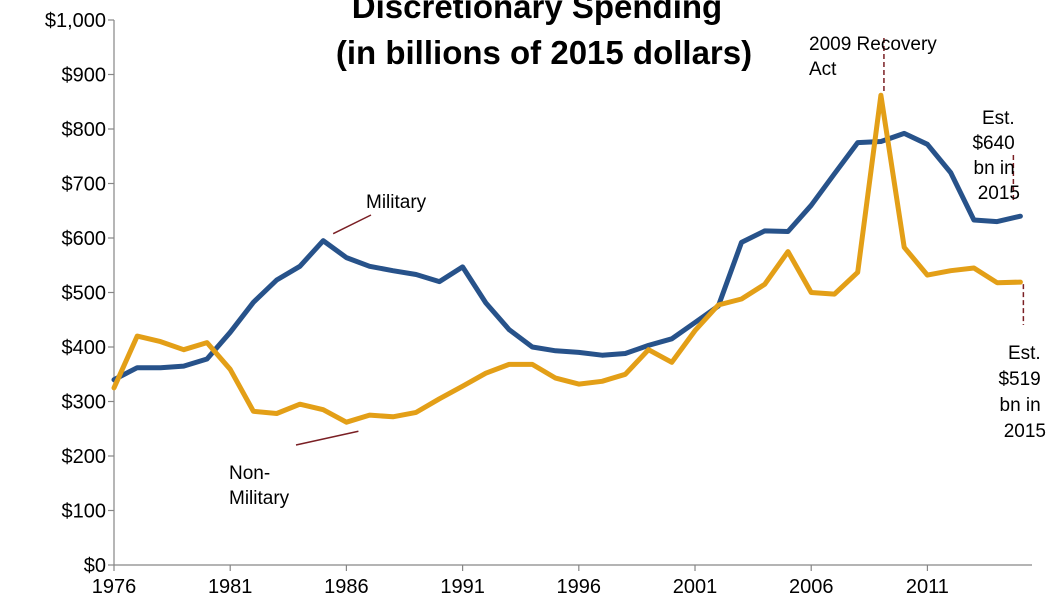 This screenshot has height=601, width=1054. I want to click on y-tick-label: $300, so click(84, 403).